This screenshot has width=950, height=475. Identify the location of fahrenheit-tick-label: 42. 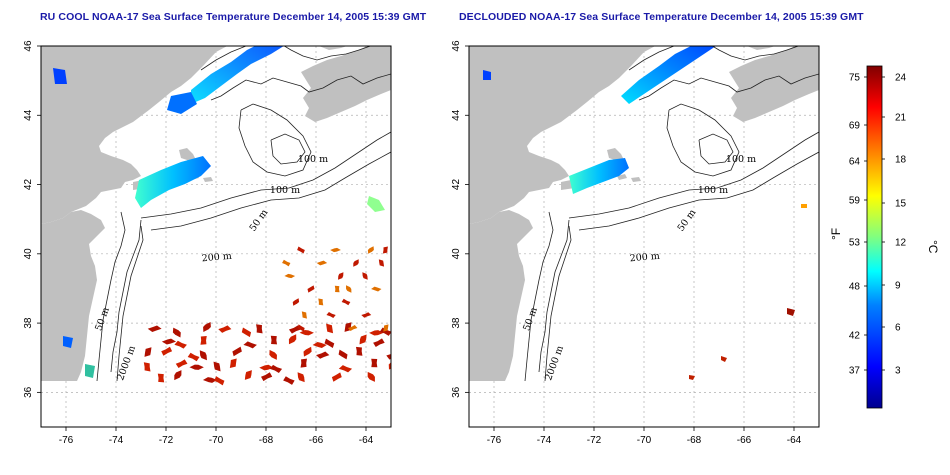
(855, 336).